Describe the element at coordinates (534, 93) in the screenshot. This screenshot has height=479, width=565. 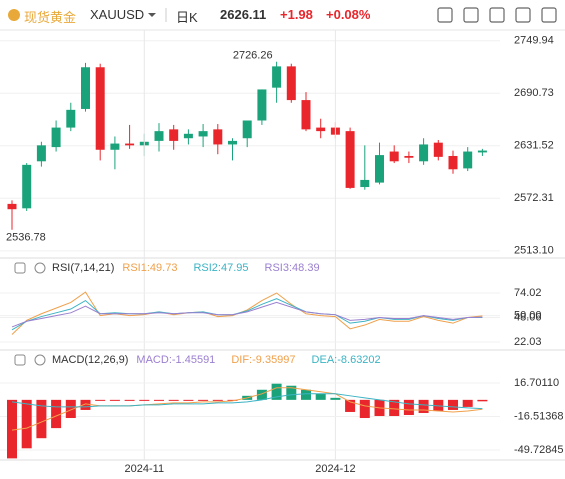
I see `y-tick-label: 2690.73` at that location.